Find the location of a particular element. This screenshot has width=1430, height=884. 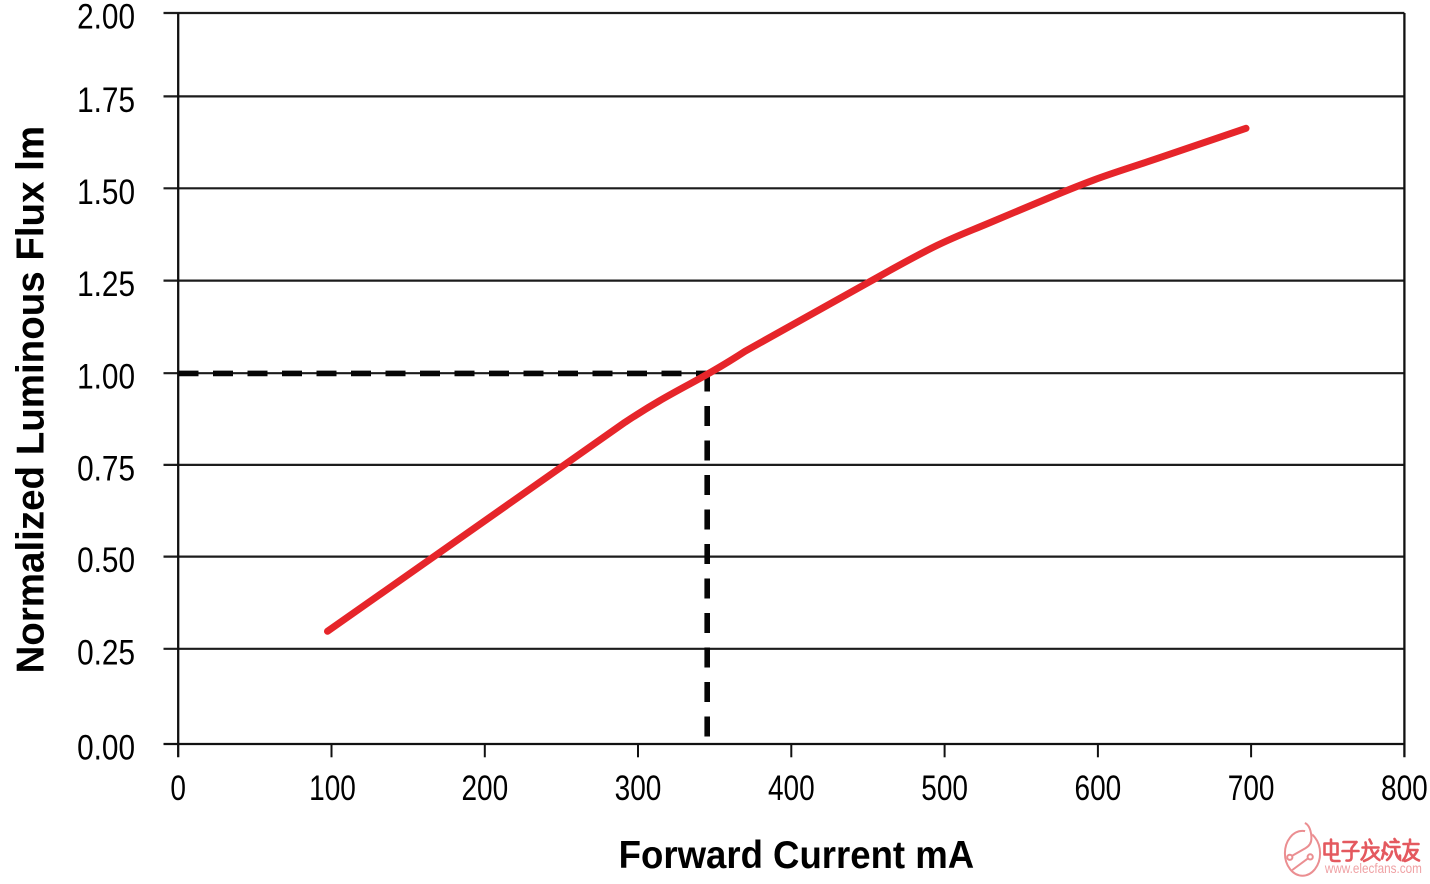

svg-text: 700 is located at coordinates (1251, 788).